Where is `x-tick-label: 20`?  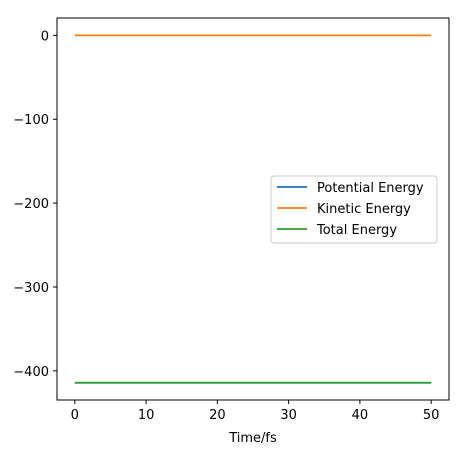
x-tick-label: 20 is located at coordinates (217, 415).